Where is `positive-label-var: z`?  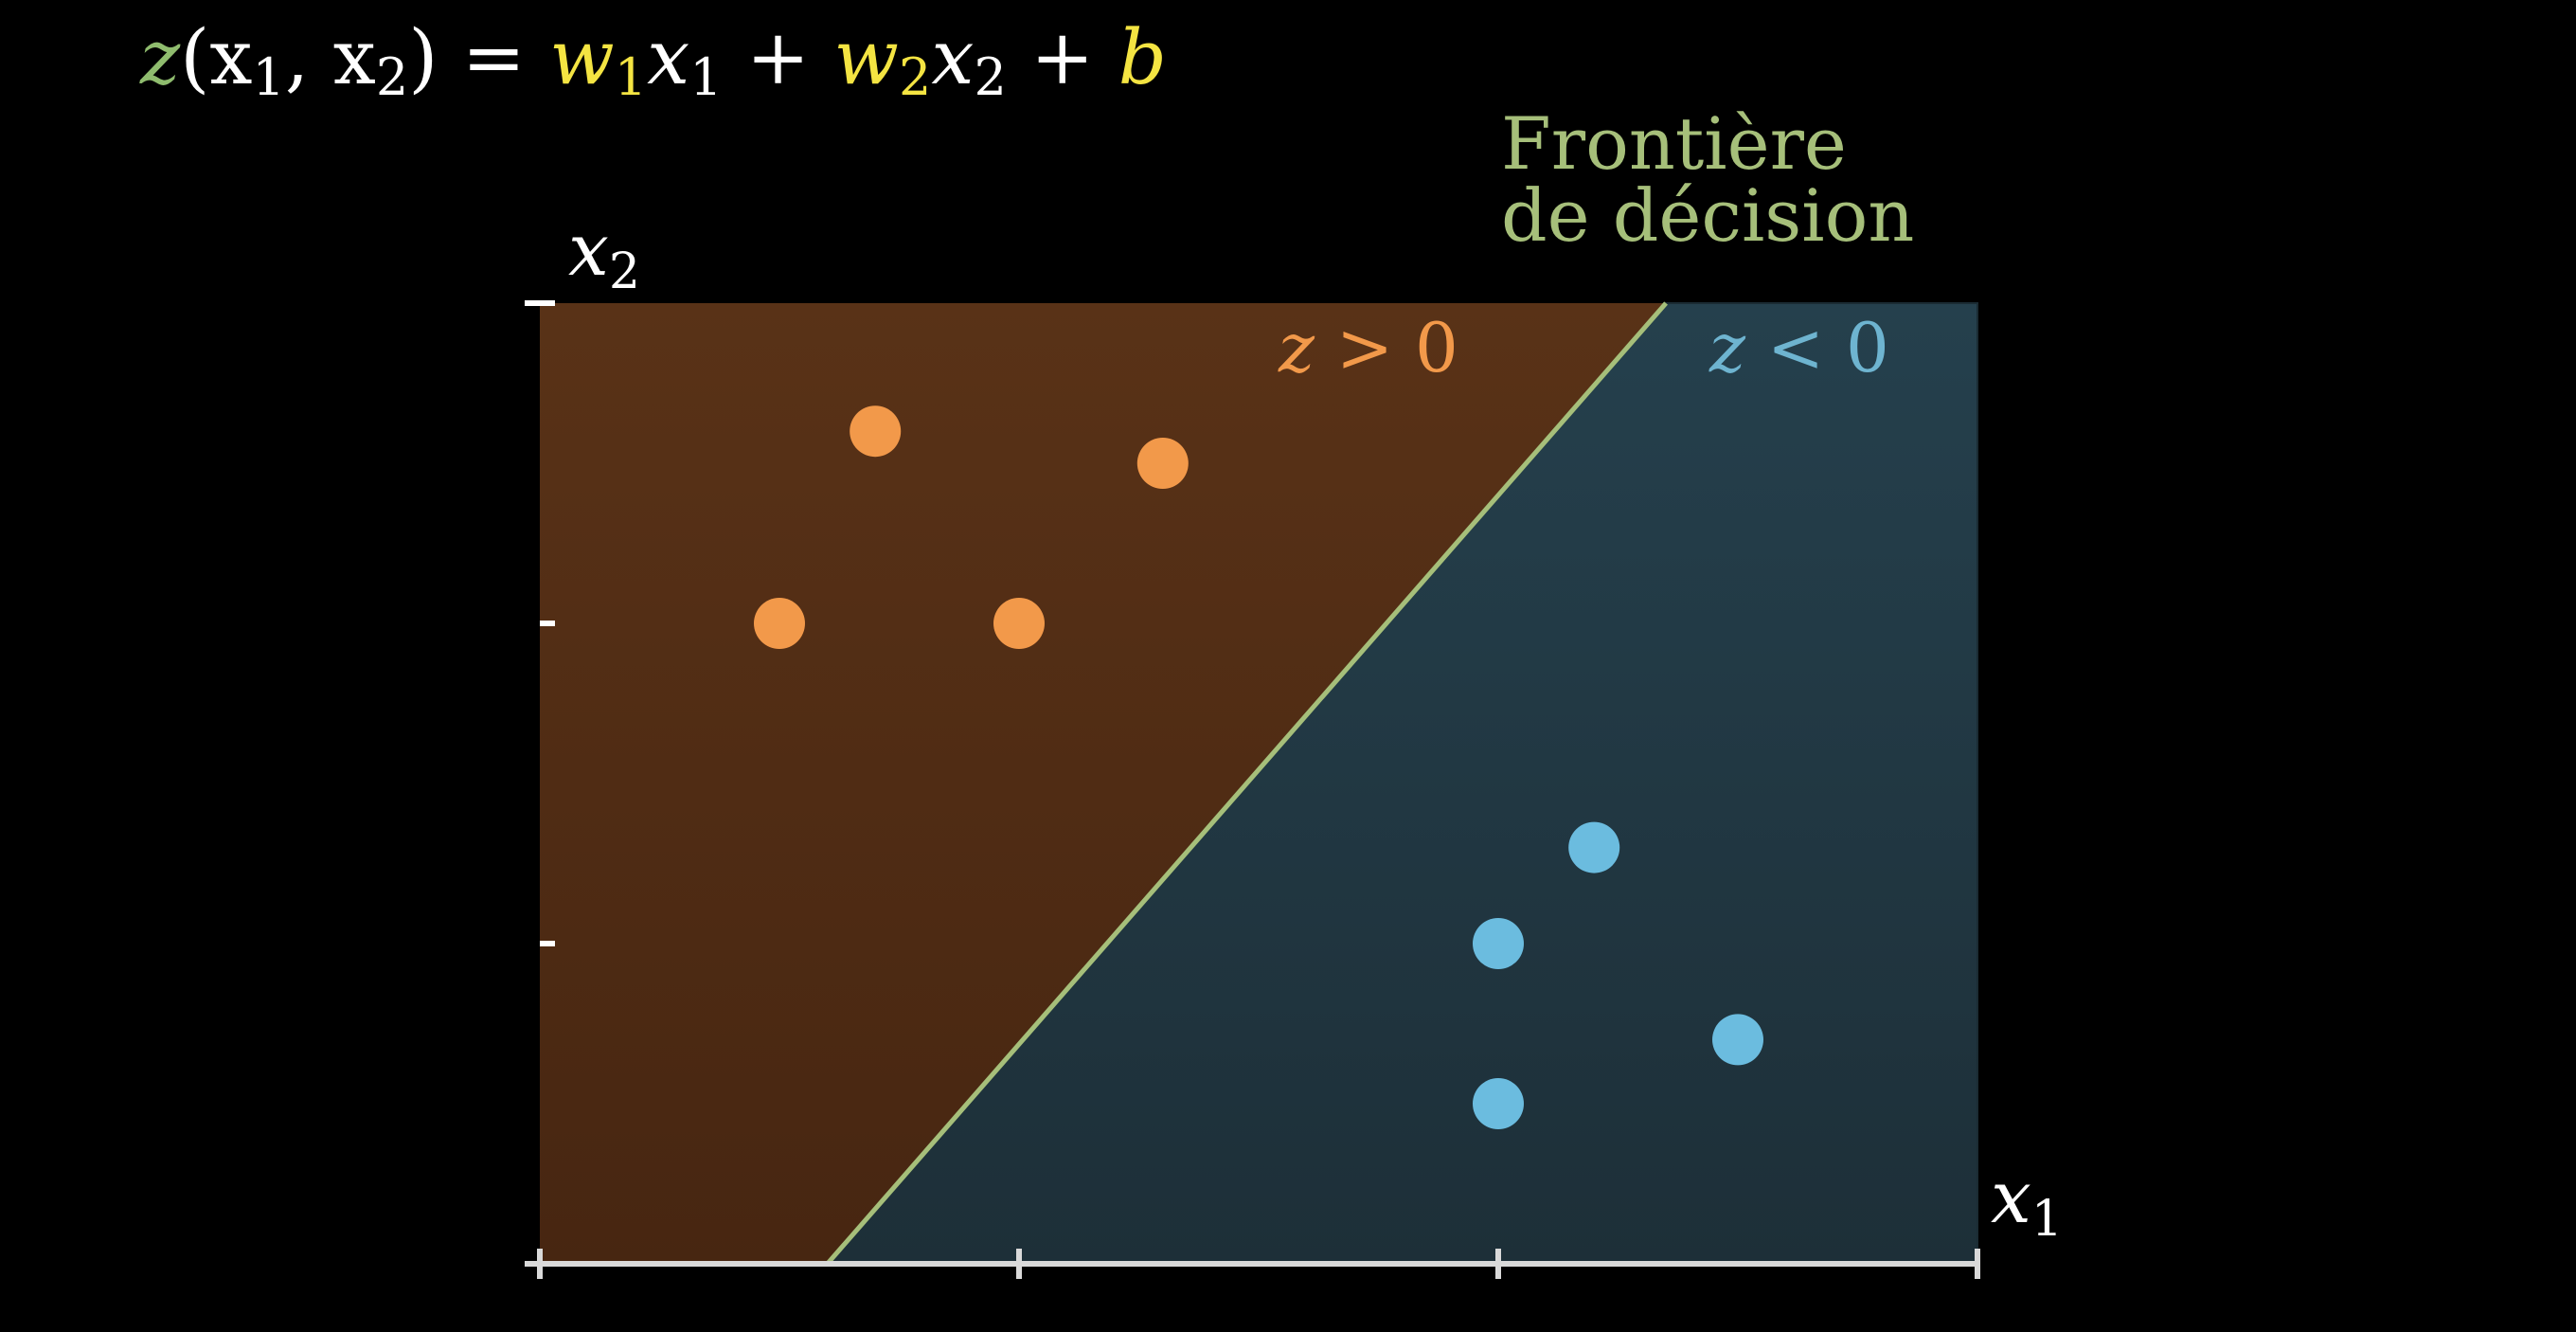
positive-label-var: z is located at coordinates (1296, 347).